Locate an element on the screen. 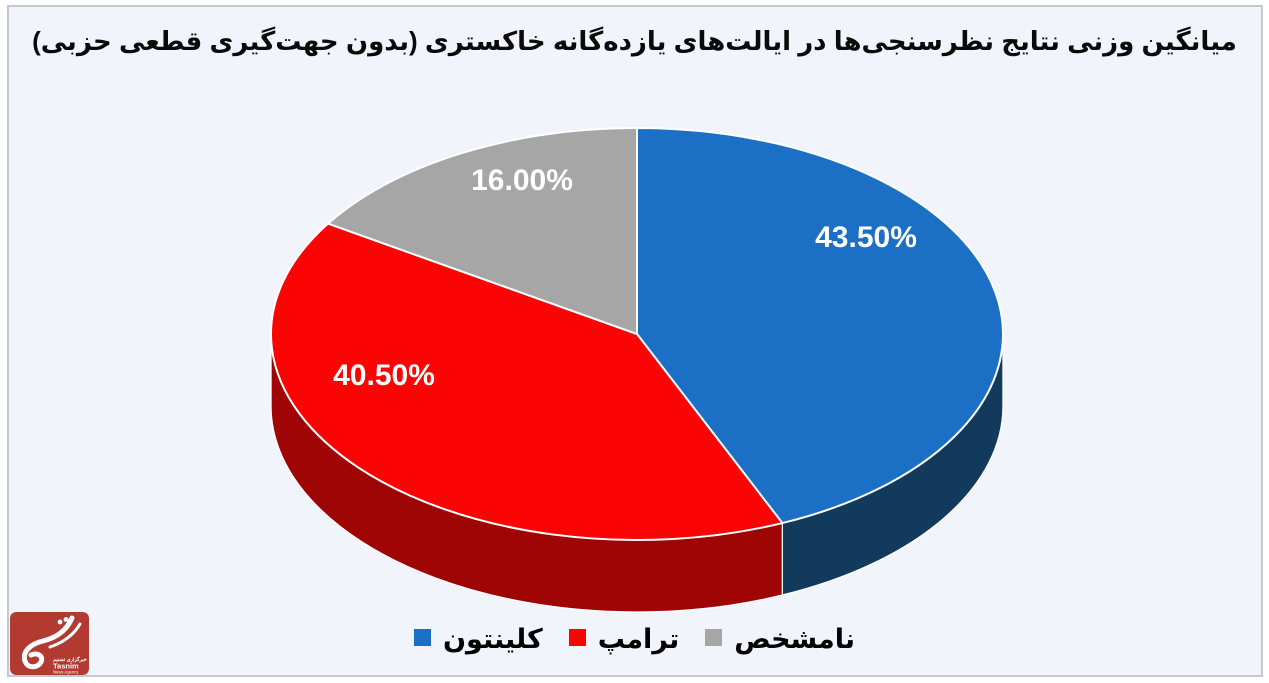 The width and height of the screenshot is (1269, 683). legend-marker-unknown is located at coordinates (714, 637).